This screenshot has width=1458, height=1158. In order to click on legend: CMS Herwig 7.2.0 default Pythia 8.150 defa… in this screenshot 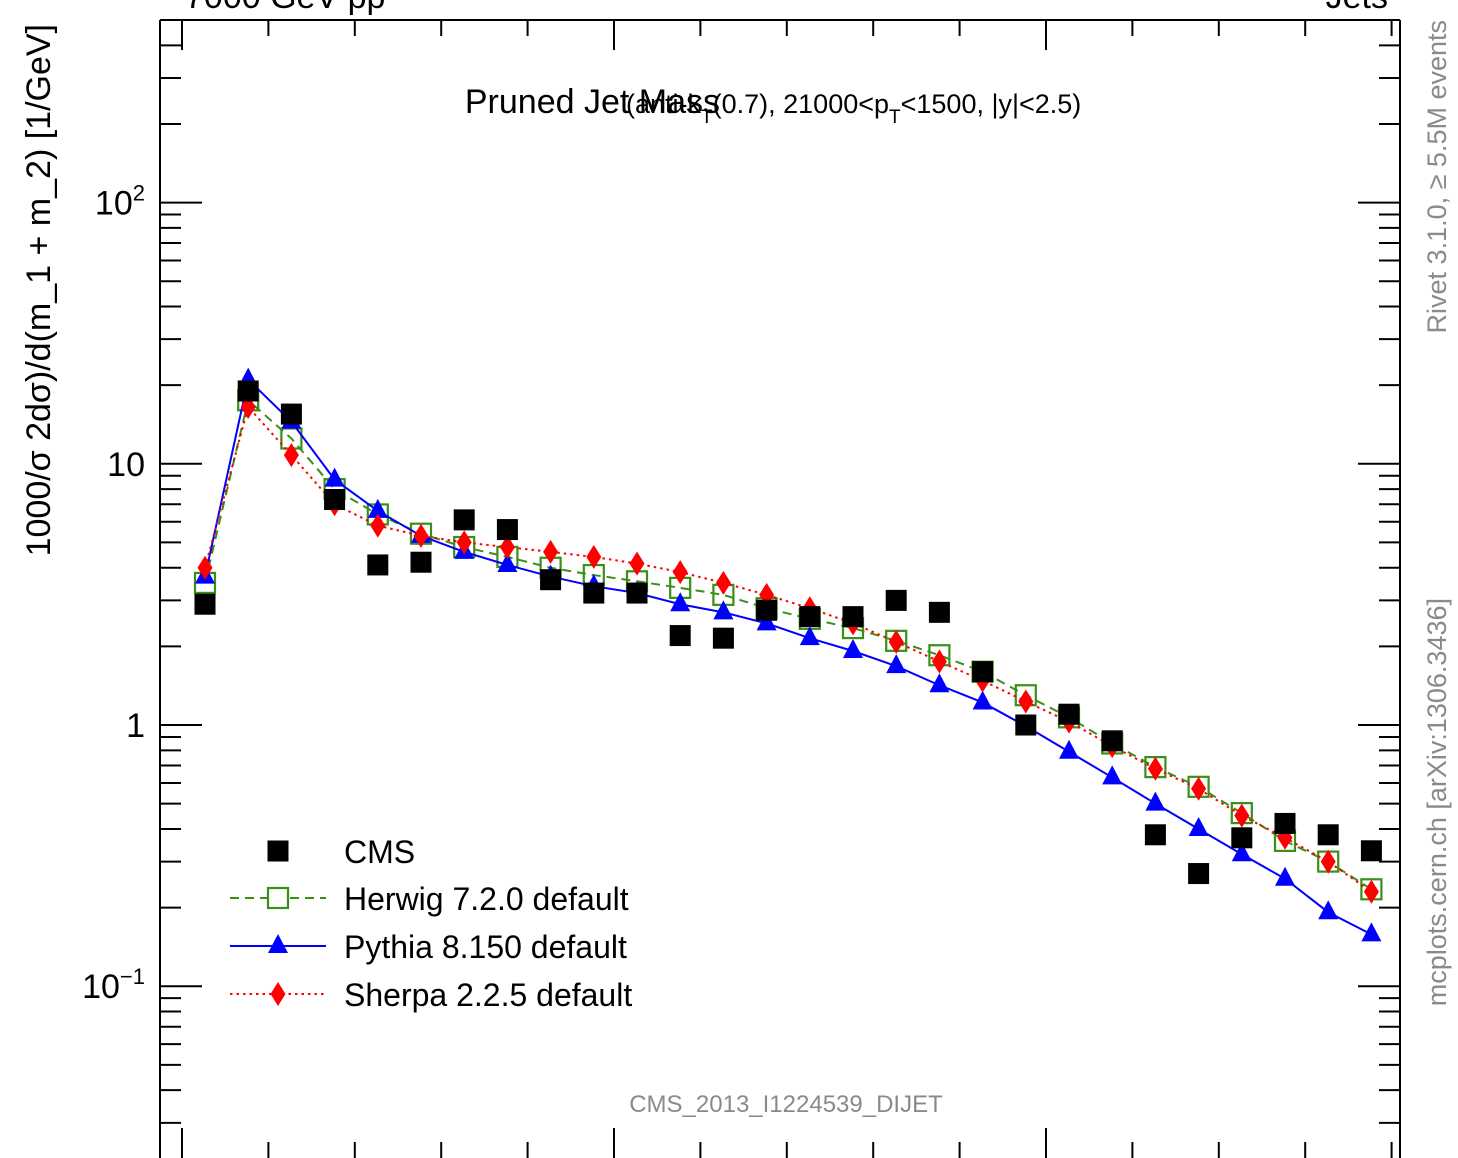, I will do `click(431, 923)`.